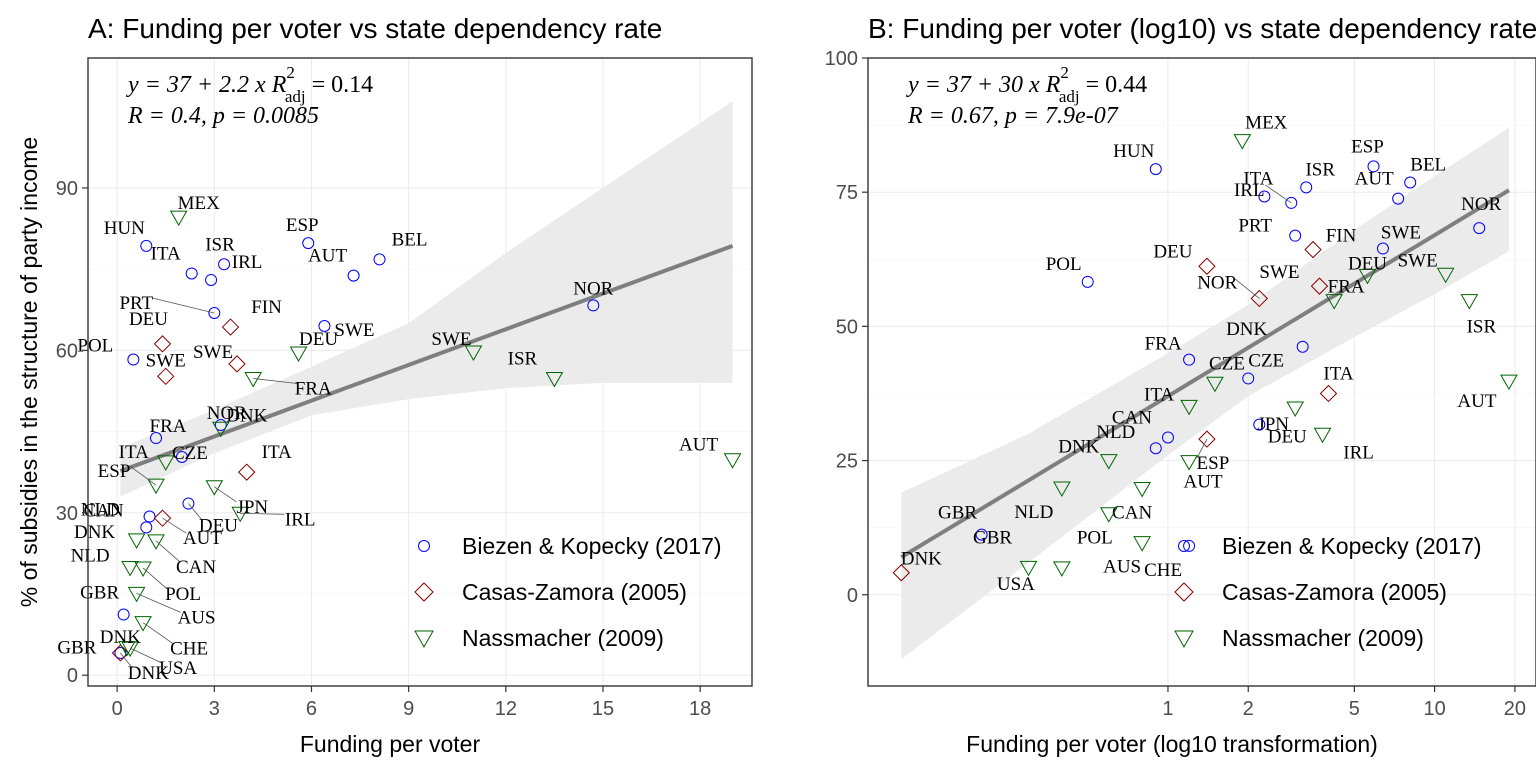 This screenshot has width=1536, height=768. Describe the element at coordinates (67, 514) in the screenshot. I see `y-tick-label: 30` at that location.